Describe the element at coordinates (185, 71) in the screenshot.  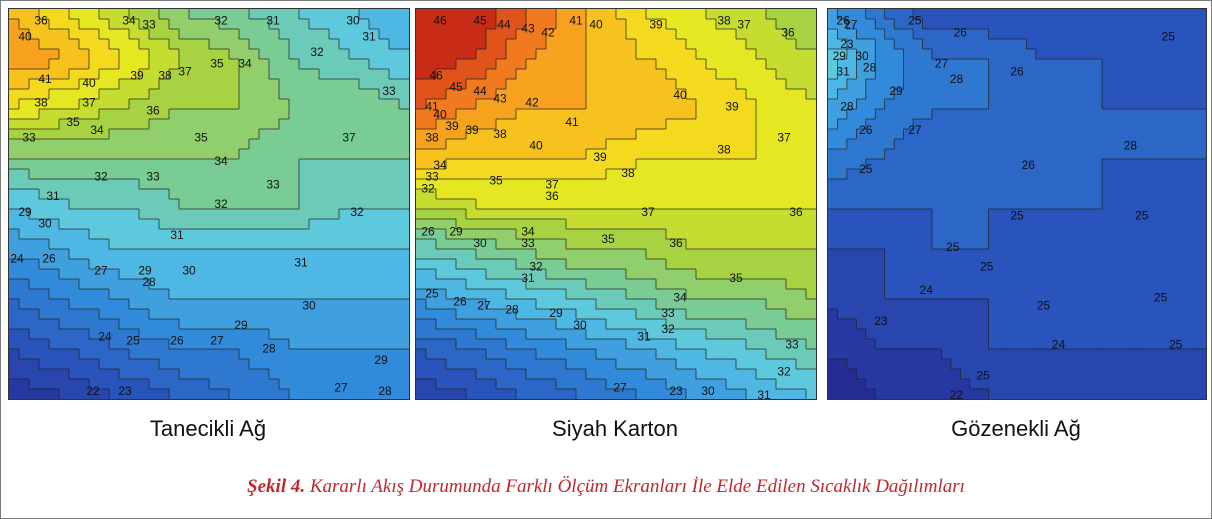
I see `contour-label: 37` at that location.